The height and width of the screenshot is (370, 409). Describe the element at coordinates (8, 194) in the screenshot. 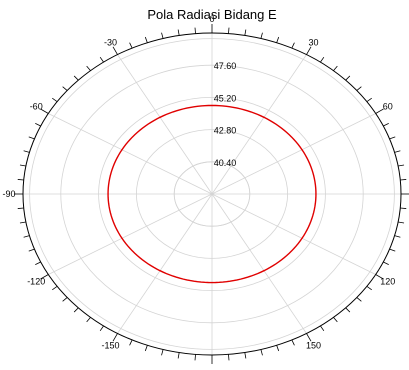

I see `angle-label: -90` at that location.